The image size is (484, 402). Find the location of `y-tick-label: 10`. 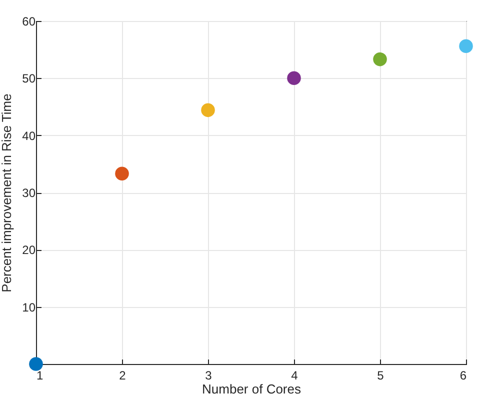

y-tick-label: 10 is located at coordinates (29, 307).